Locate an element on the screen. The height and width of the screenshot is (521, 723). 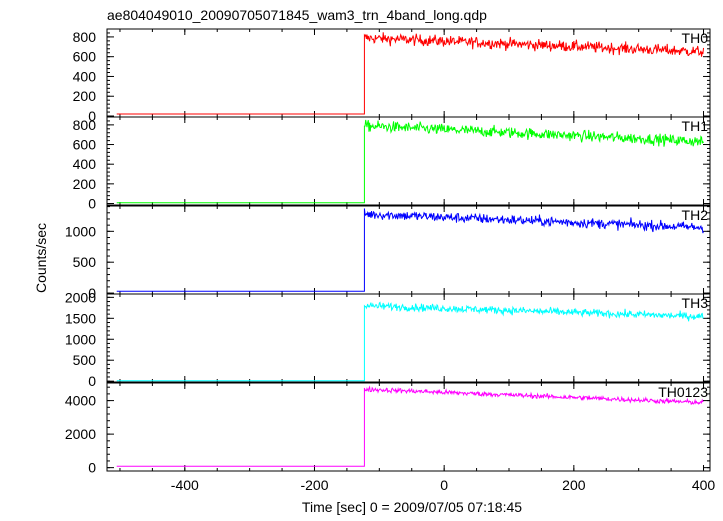
series-line-th2 is located at coordinates (410, 250).